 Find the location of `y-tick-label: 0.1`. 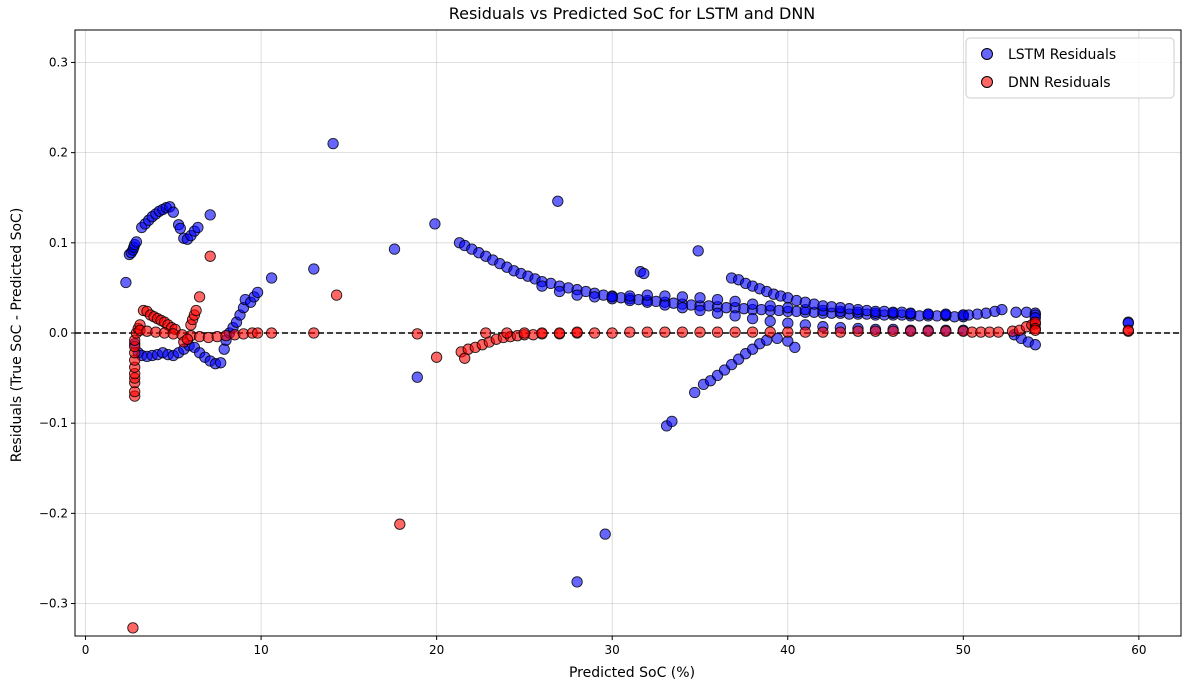

y-tick-label: 0.1 is located at coordinates (58, 243).